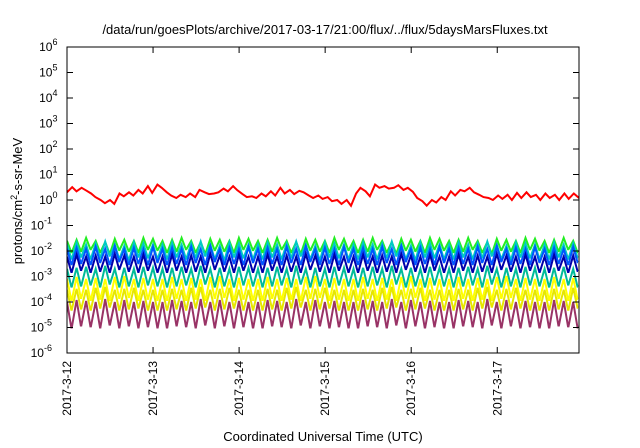  What do you see at coordinates (48, 173) in the screenshot?
I see `y-tick-label: 10¹` at bounding box center [48, 173].